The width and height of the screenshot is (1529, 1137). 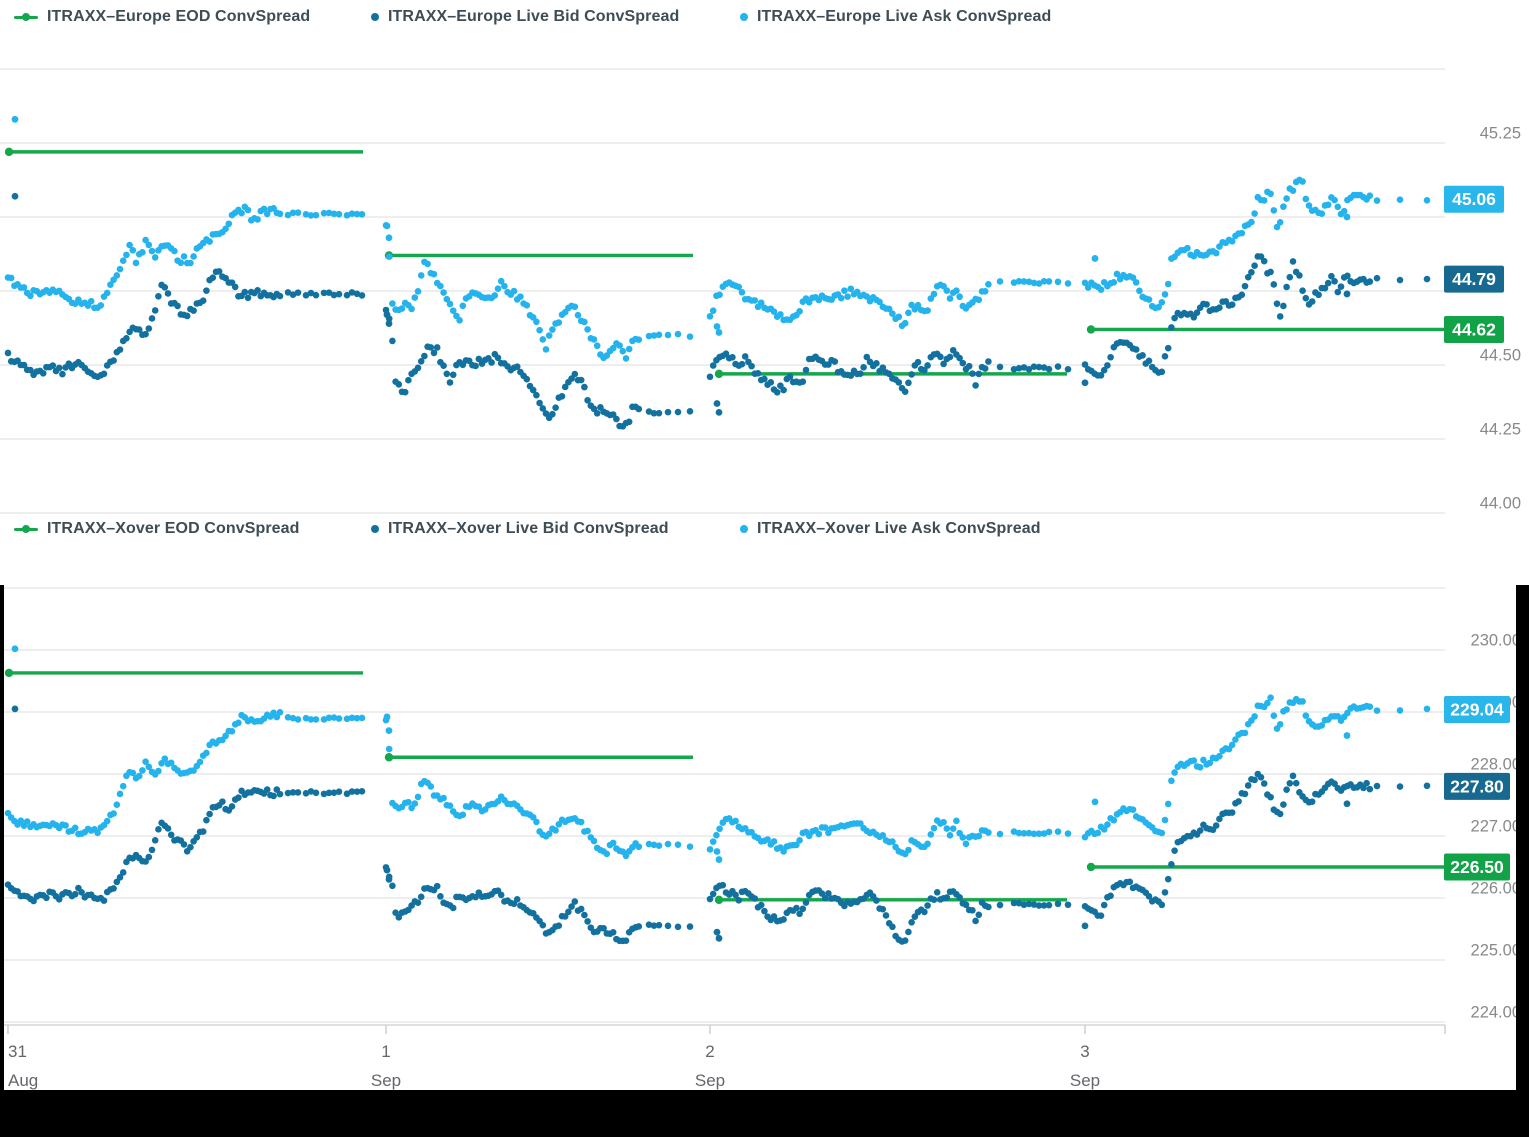 What do you see at coordinates (723, 1057) in the screenshot?
I see `x-axis: 31 Aug 1 Sep 2 Sep 3 Sep` at bounding box center [723, 1057].